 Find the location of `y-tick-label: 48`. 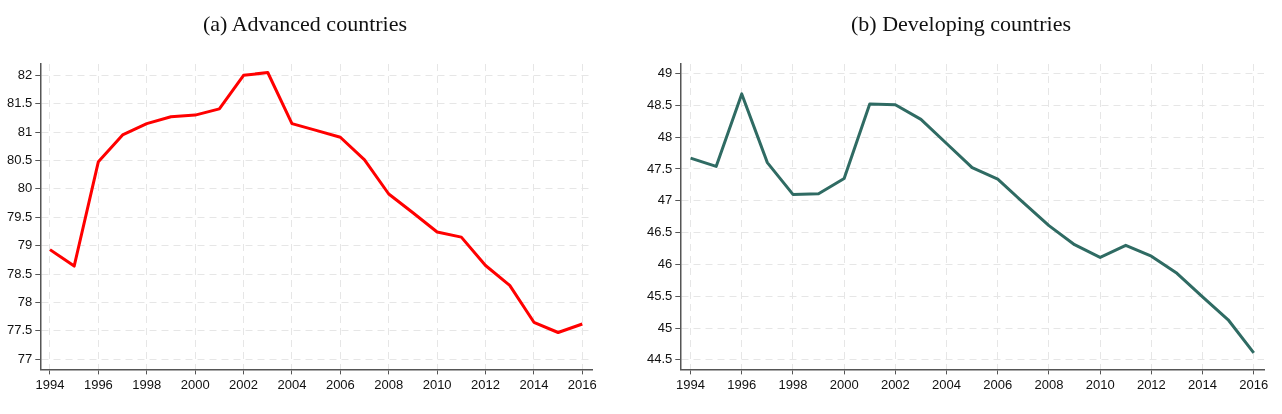

y-tick-label: 48 is located at coordinates (665, 136).